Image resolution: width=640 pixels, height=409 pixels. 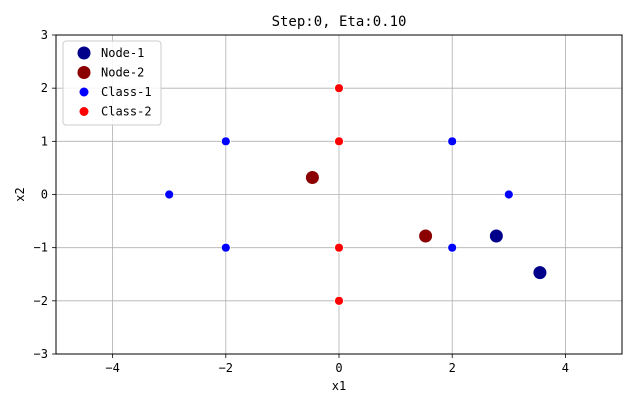 What do you see at coordinates (41, 248) in the screenshot?
I see `y-tick-label: −1` at bounding box center [41, 248].